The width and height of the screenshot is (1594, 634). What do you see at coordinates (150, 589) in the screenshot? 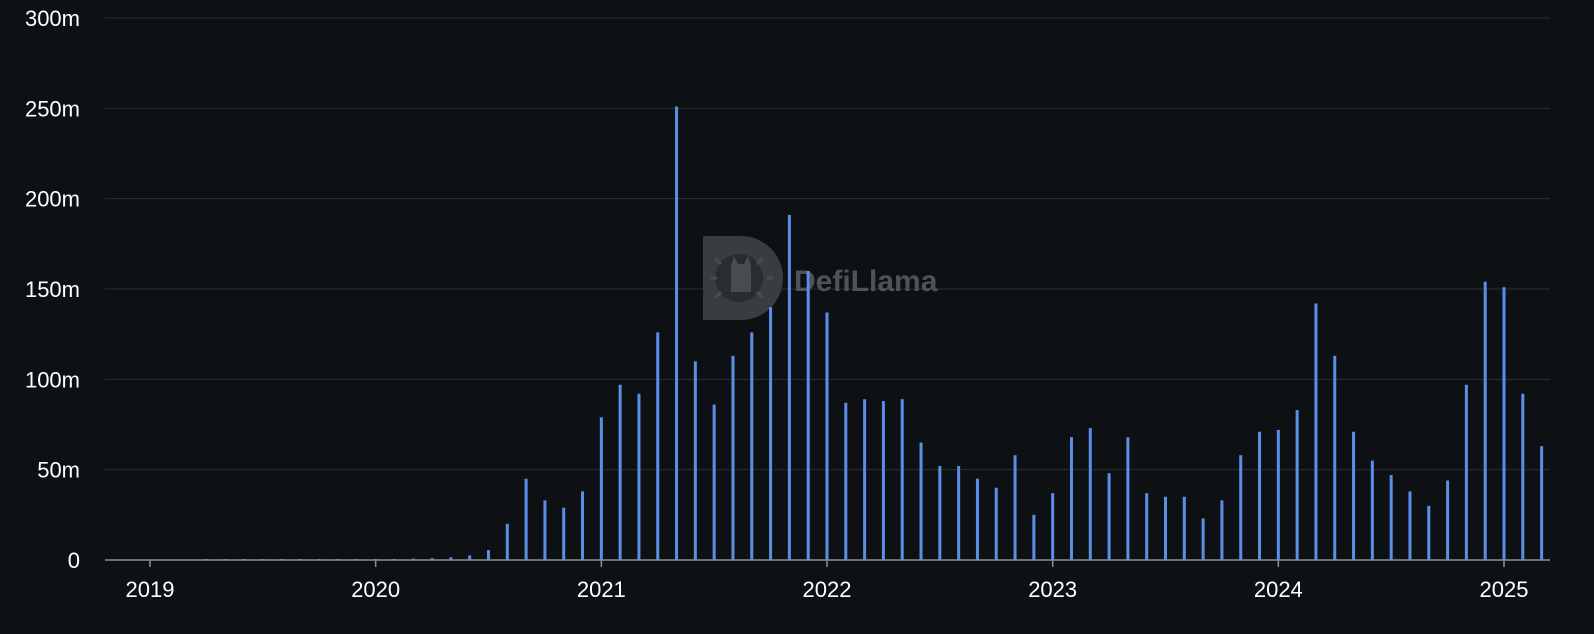
I see `x-tick-label: 2019` at bounding box center [150, 589].